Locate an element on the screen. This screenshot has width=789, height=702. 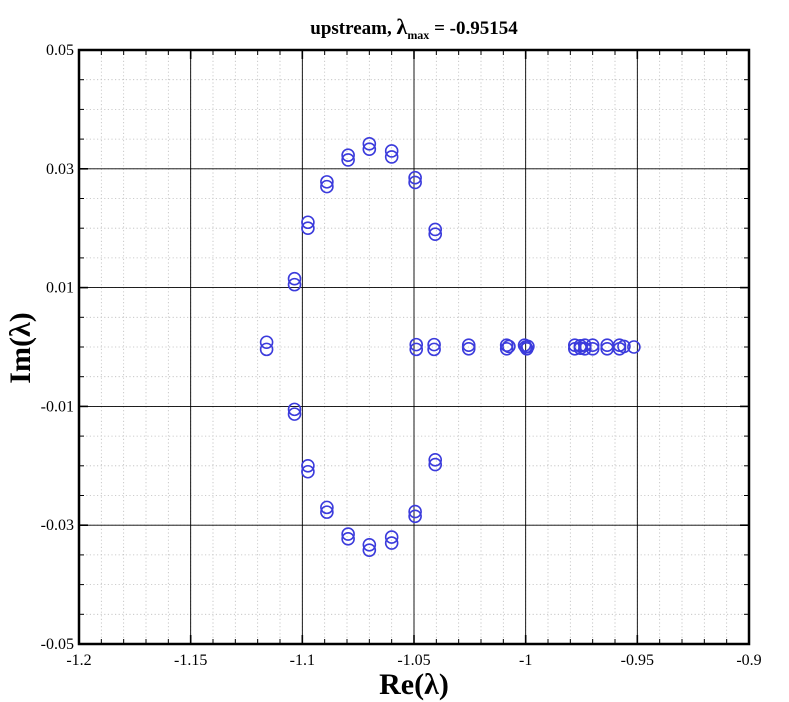
y-axis-title: Im(λ) is located at coordinates (20, 347).